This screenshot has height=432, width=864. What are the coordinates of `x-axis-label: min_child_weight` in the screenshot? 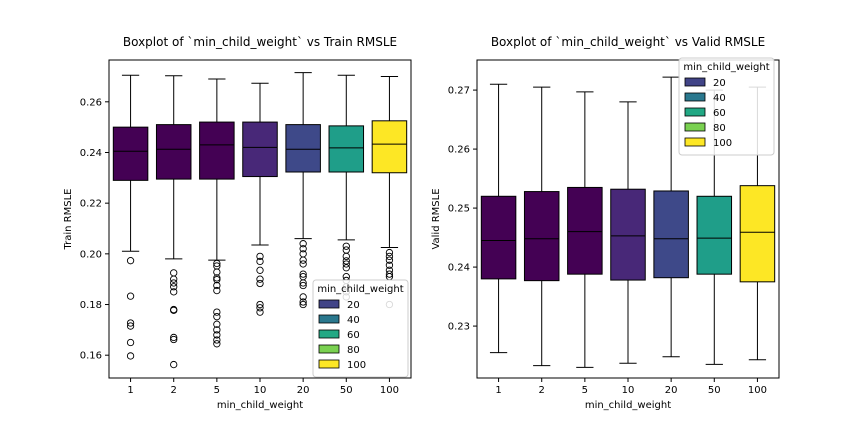 It's located at (260, 405).